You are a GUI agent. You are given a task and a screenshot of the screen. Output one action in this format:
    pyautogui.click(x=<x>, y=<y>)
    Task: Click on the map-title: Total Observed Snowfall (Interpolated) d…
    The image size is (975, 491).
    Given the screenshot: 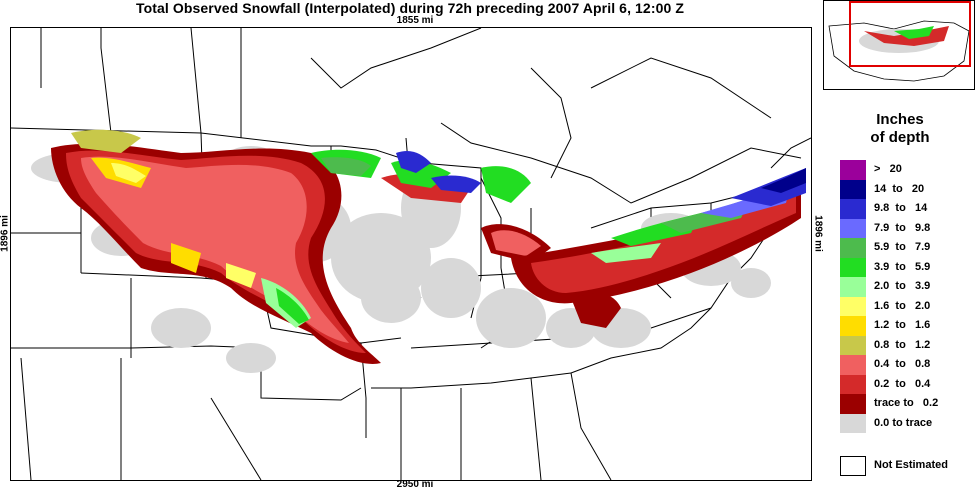 What is the action you would take?
    pyautogui.click(x=410, y=8)
    